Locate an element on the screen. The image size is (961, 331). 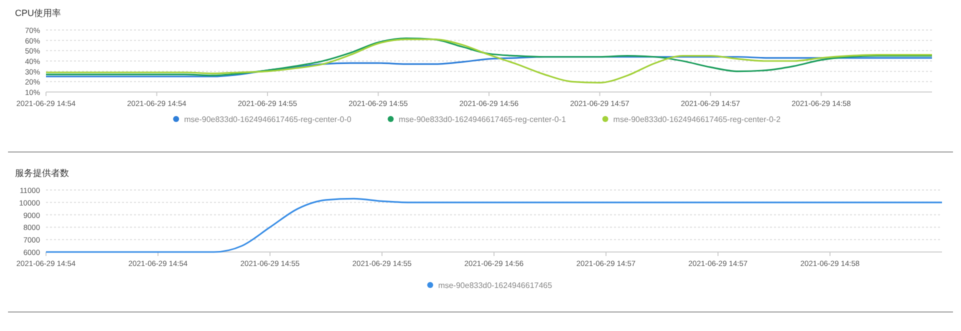
legend-label: mse-90e833d0-1624946617465 is located at coordinates (495, 285).